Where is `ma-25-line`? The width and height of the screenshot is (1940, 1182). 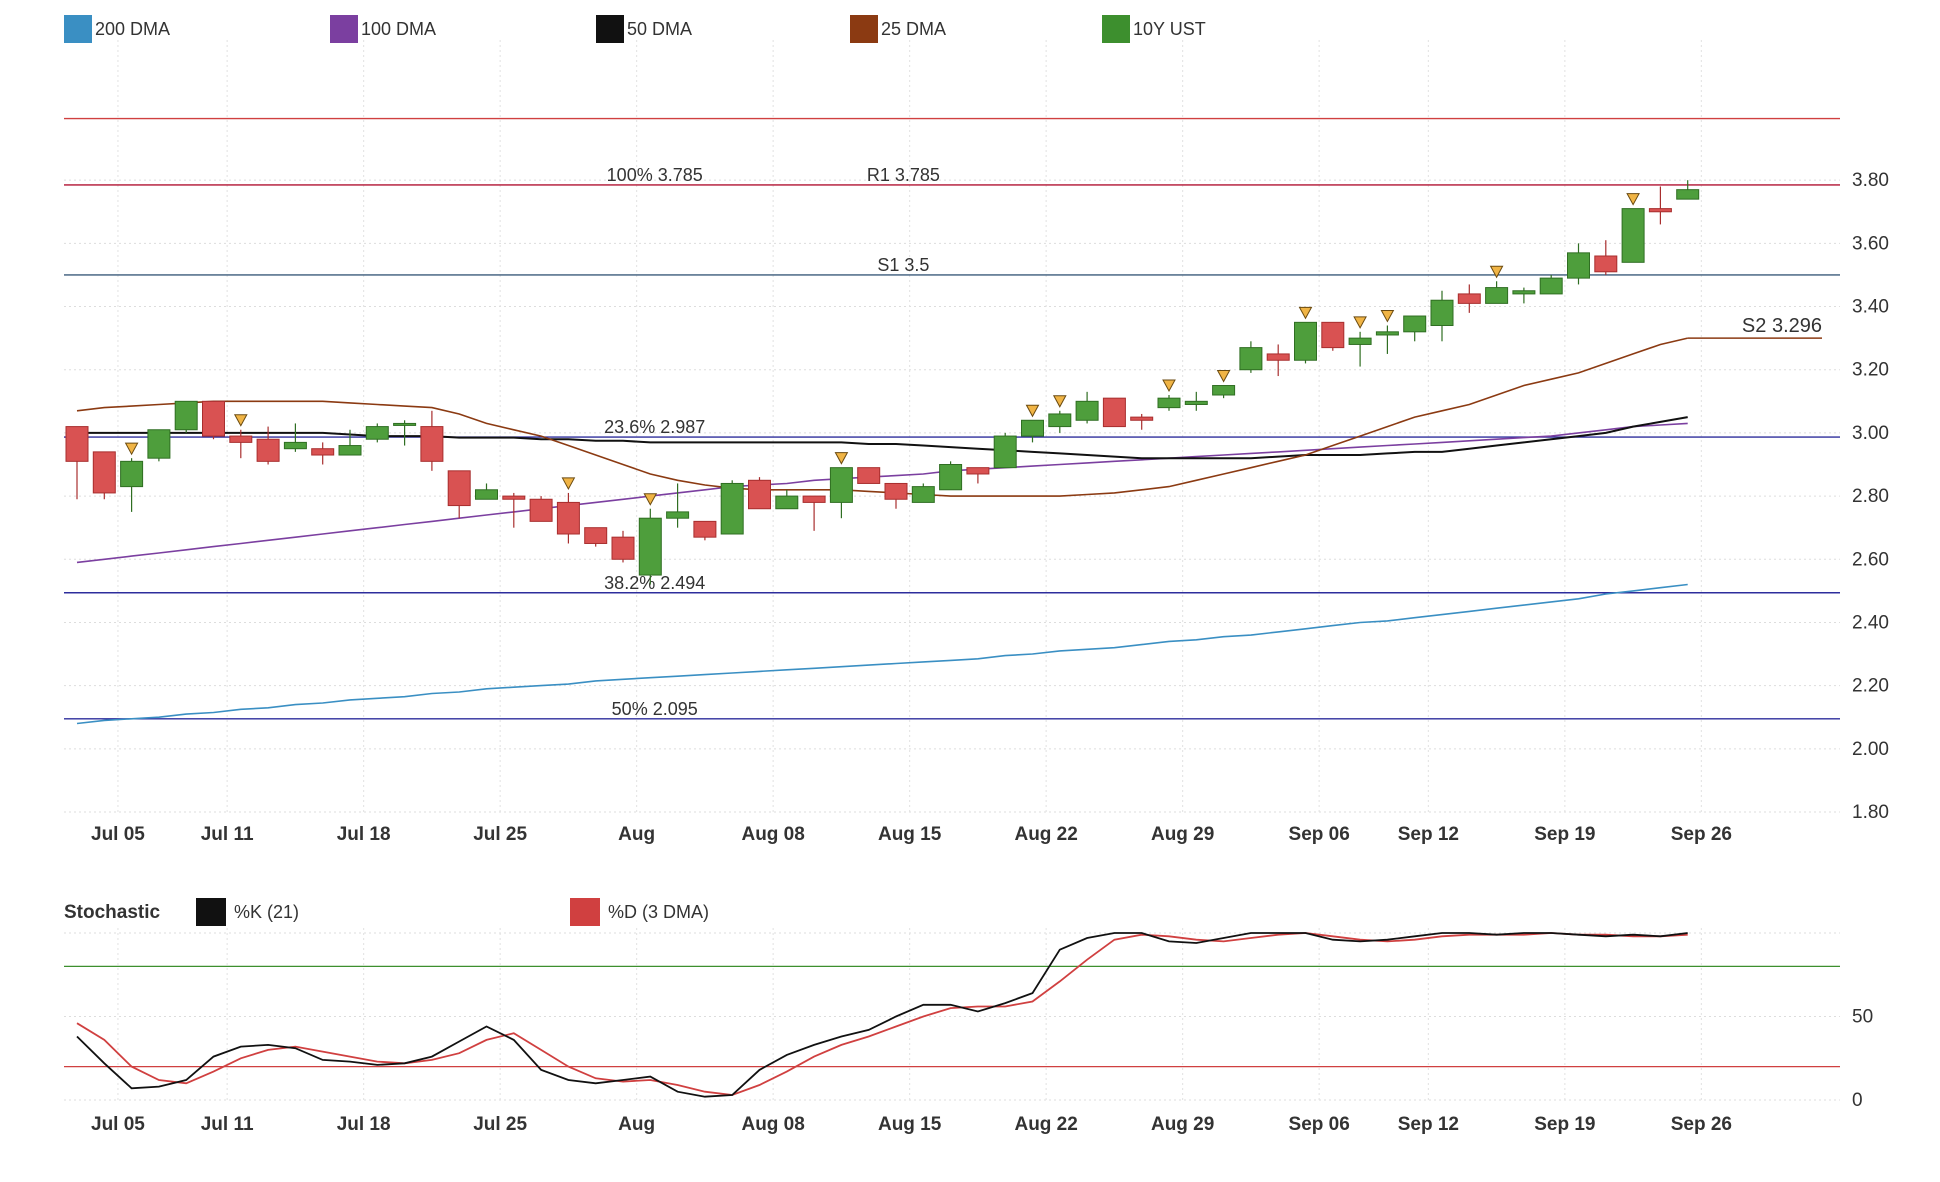 ma-25-line is located at coordinates (882, 417).